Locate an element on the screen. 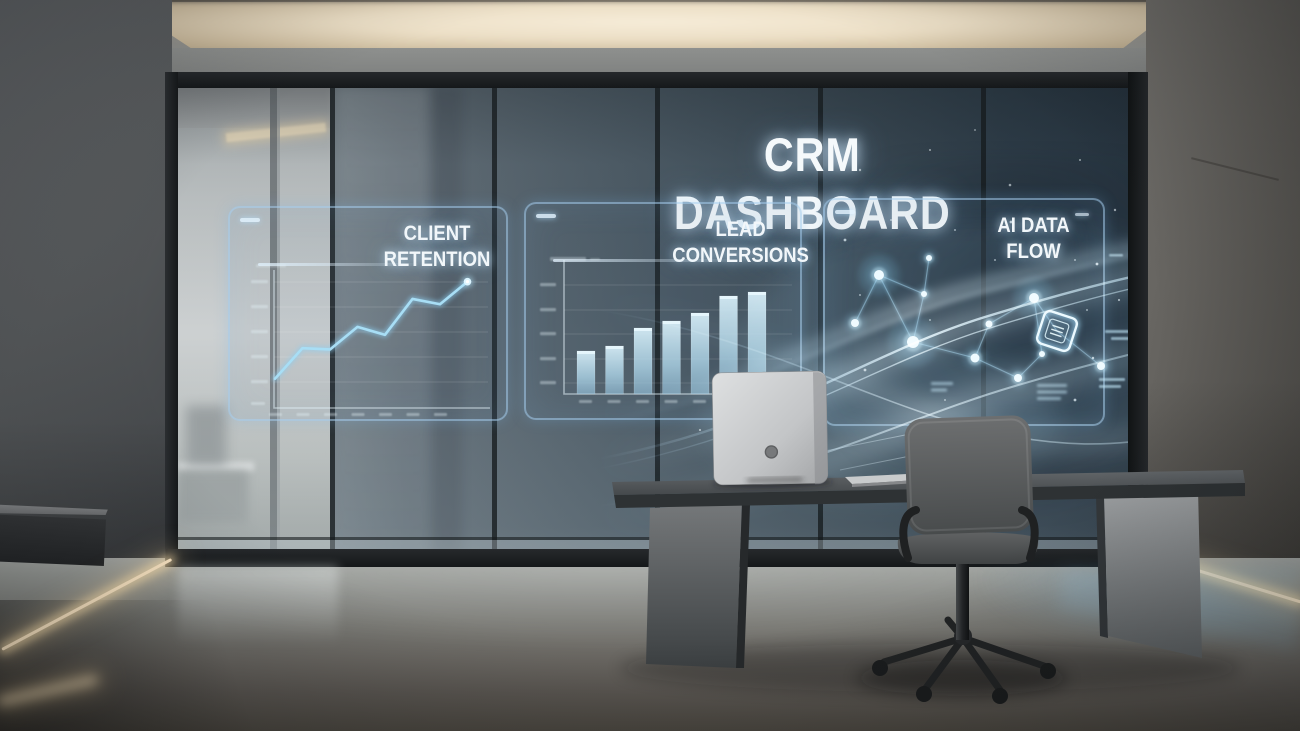 This screenshot has height=731, width=1300. desk-top is located at coordinates (928, 482).